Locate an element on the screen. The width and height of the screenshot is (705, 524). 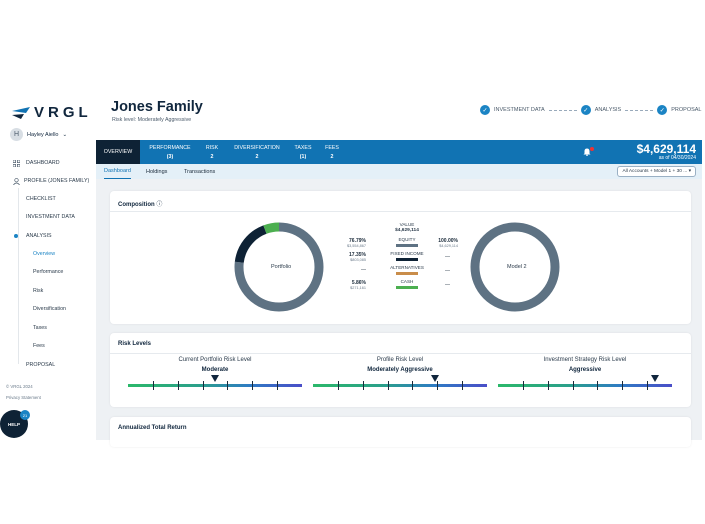
sidebar-item-proposal: PROPOSAL is located at coordinates (48, 365).